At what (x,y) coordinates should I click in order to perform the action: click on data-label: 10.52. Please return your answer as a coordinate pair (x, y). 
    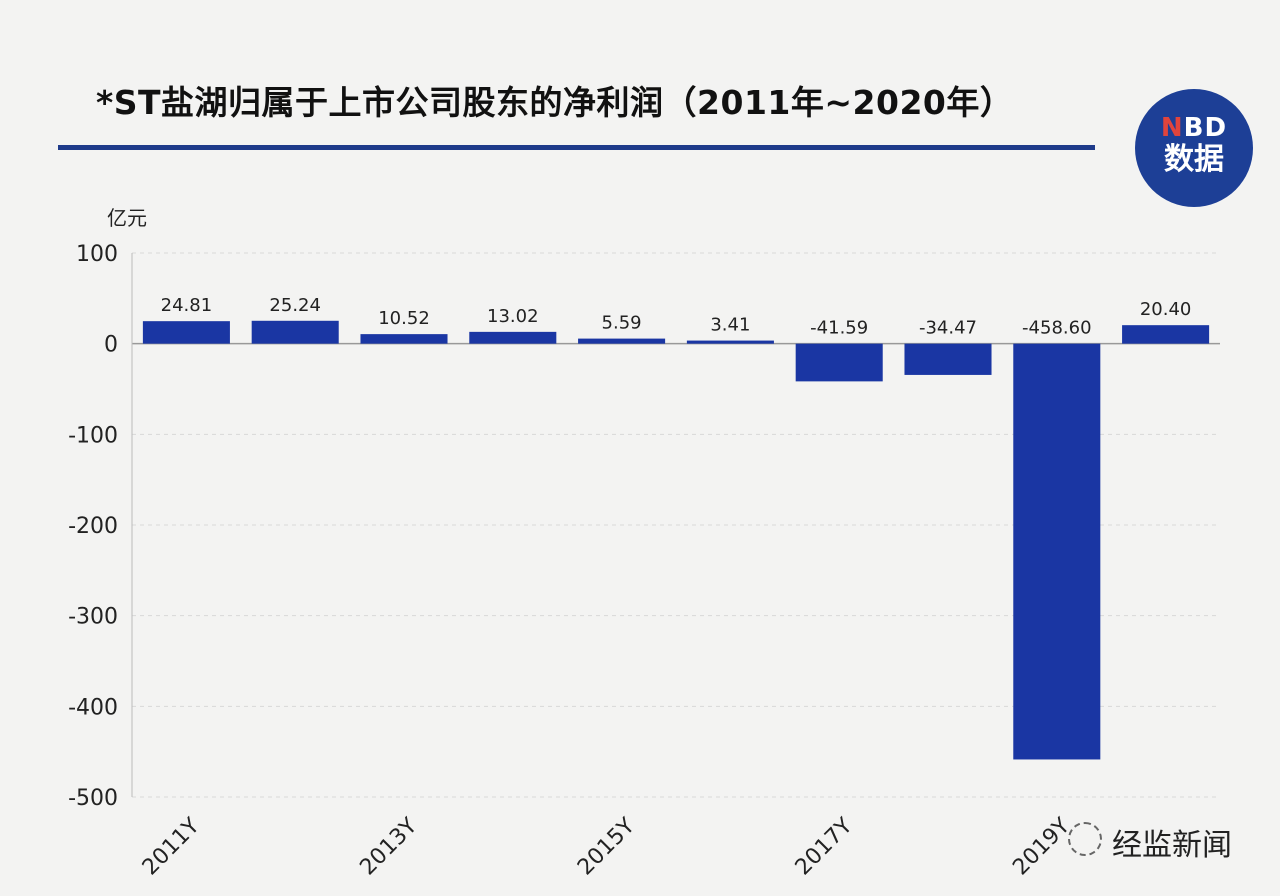
    Looking at the image, I should click on (404, 318).